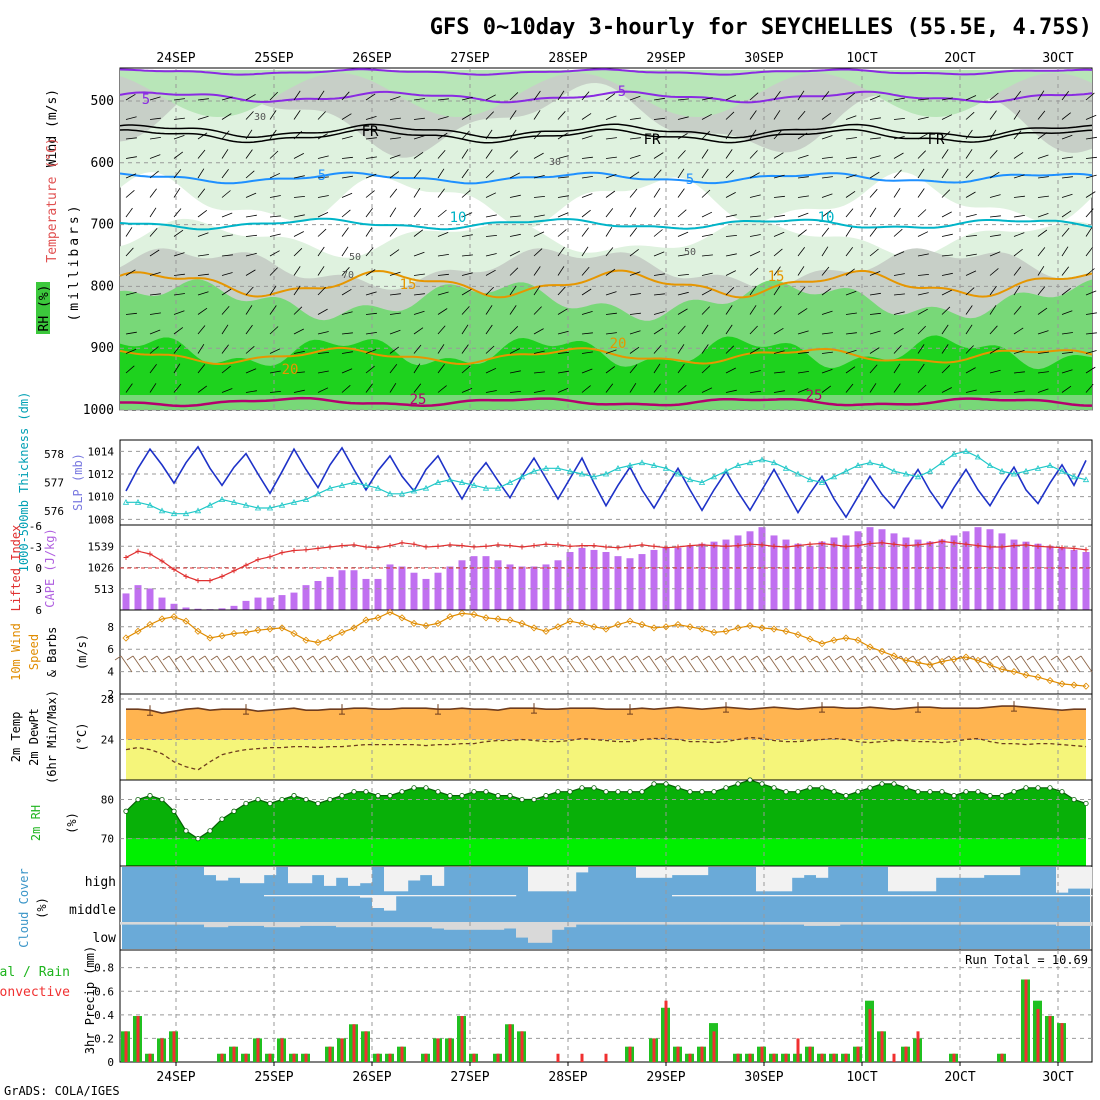 The width and height of the screenshot is (1100, 1100). What do you see at coordinates (52, 199) in the screenshot?
I see `label-temperature: Temperature (°C)` at bounding box center [52, 199].